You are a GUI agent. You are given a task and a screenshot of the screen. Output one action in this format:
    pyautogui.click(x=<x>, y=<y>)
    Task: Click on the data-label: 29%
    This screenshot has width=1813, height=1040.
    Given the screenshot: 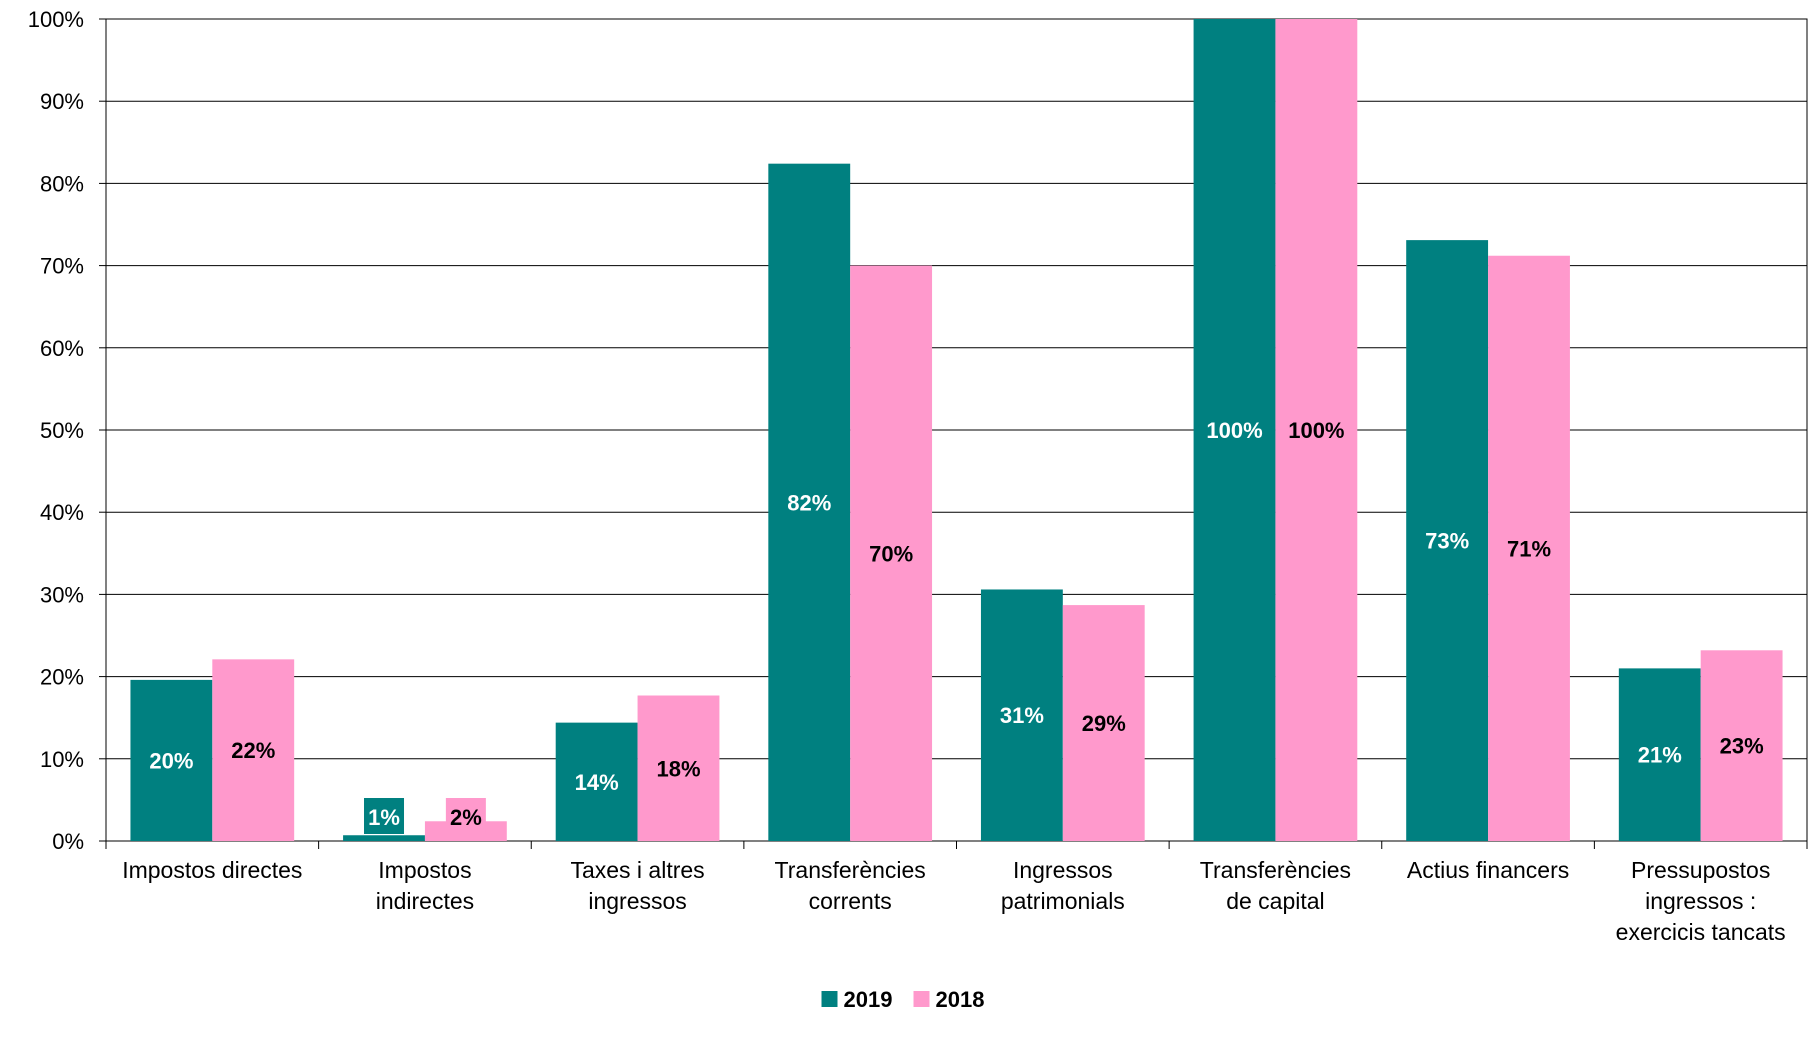 What is the action you would take?
    pyautogui.click(x=1104, y=723)
    